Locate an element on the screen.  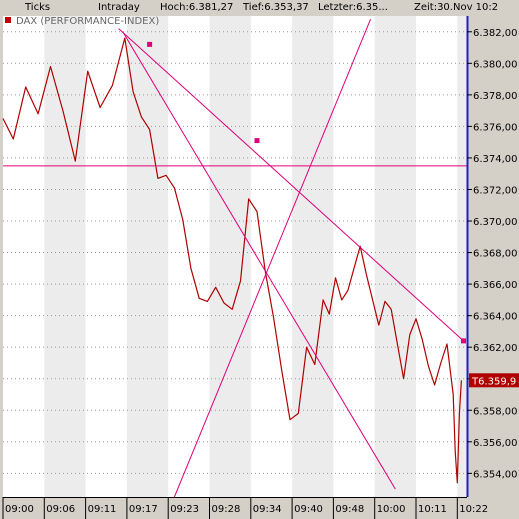
y-tick-label: 6.372,00 is located at coordinates (495, 190).